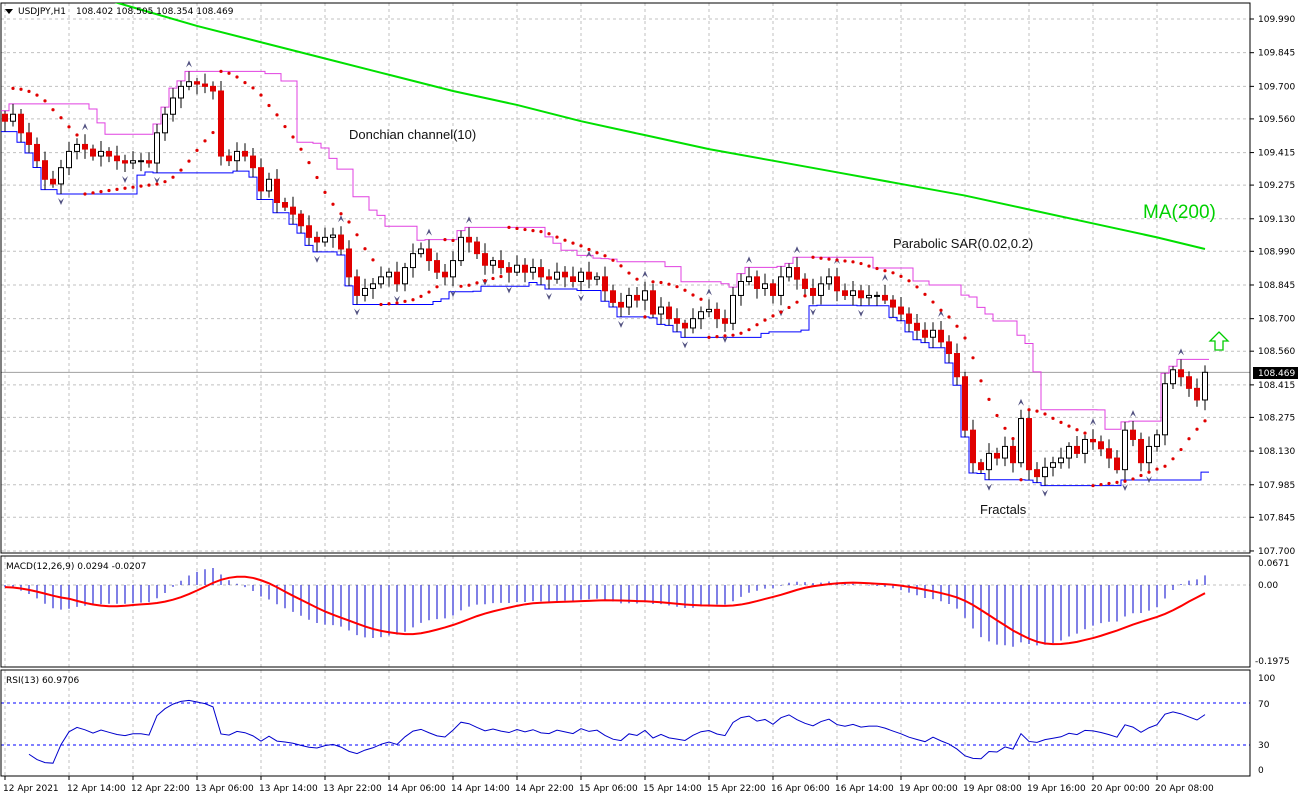  Describe the element at coordinates (1276, 374) in the screenshot. I see `current-price-label: 108.469` at that location.